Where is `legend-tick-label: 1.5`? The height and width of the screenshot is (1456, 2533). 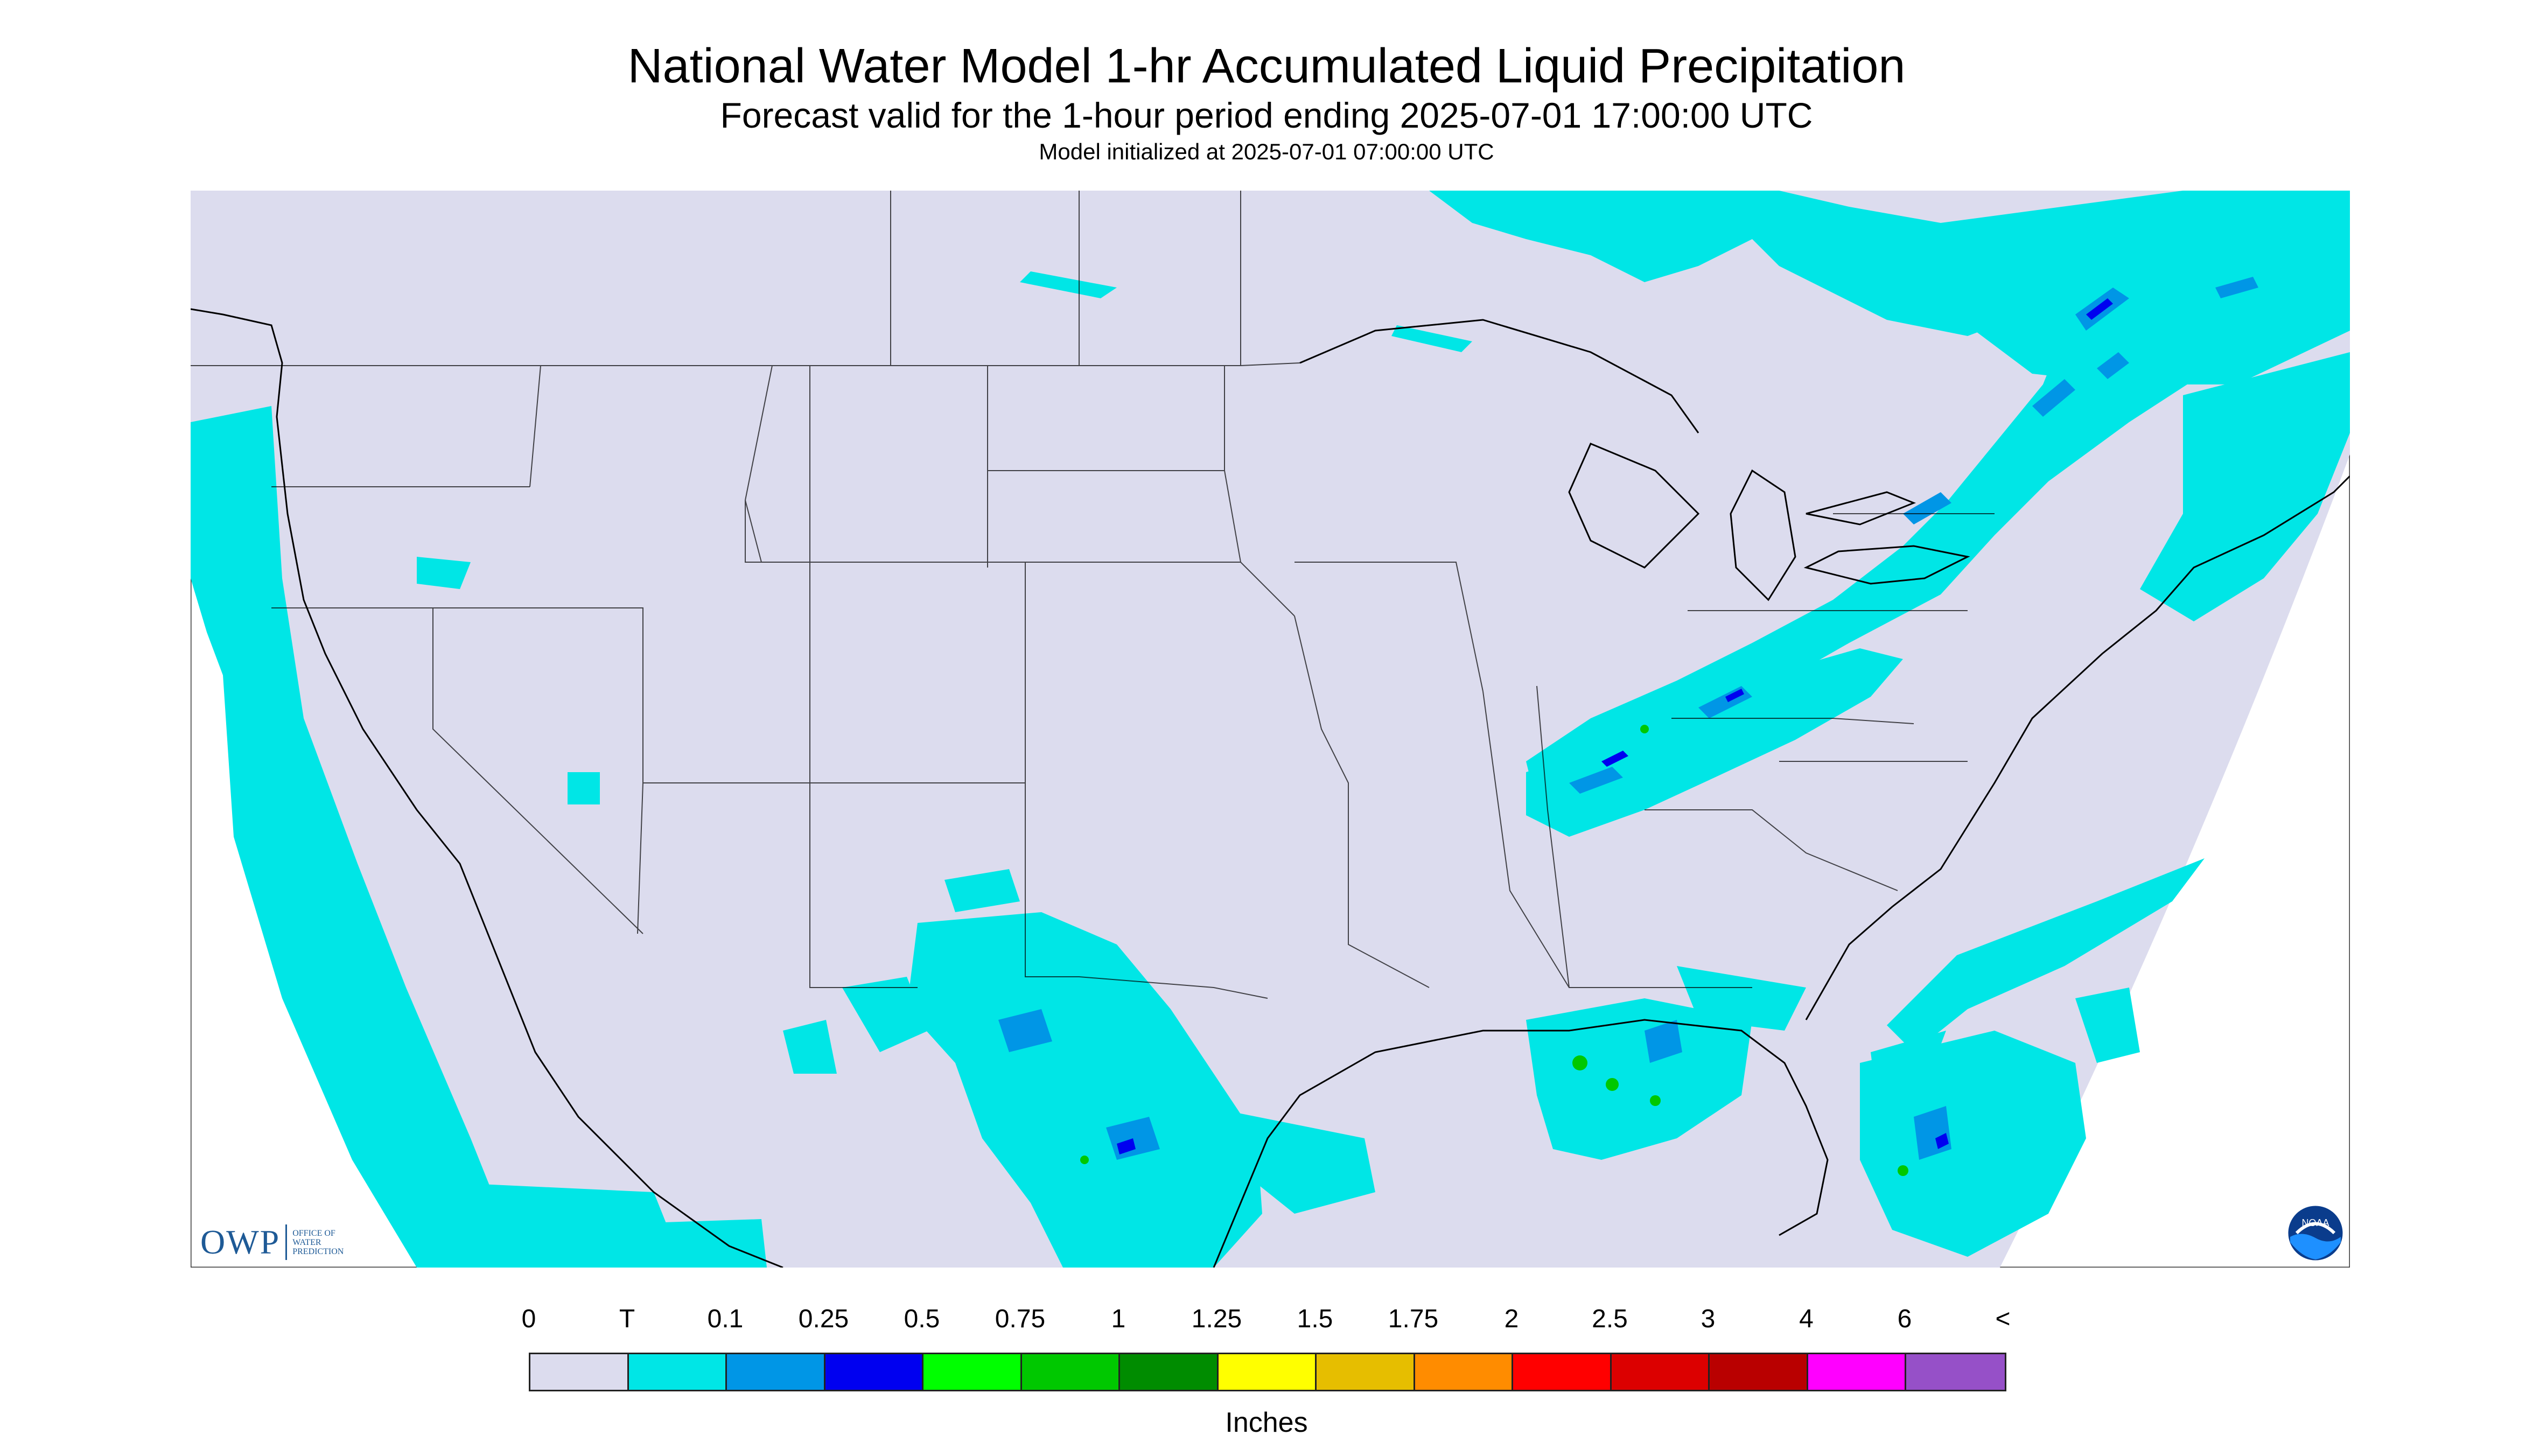
legend-tick-label: 1.5 is located at coordinates (1315, 1319).